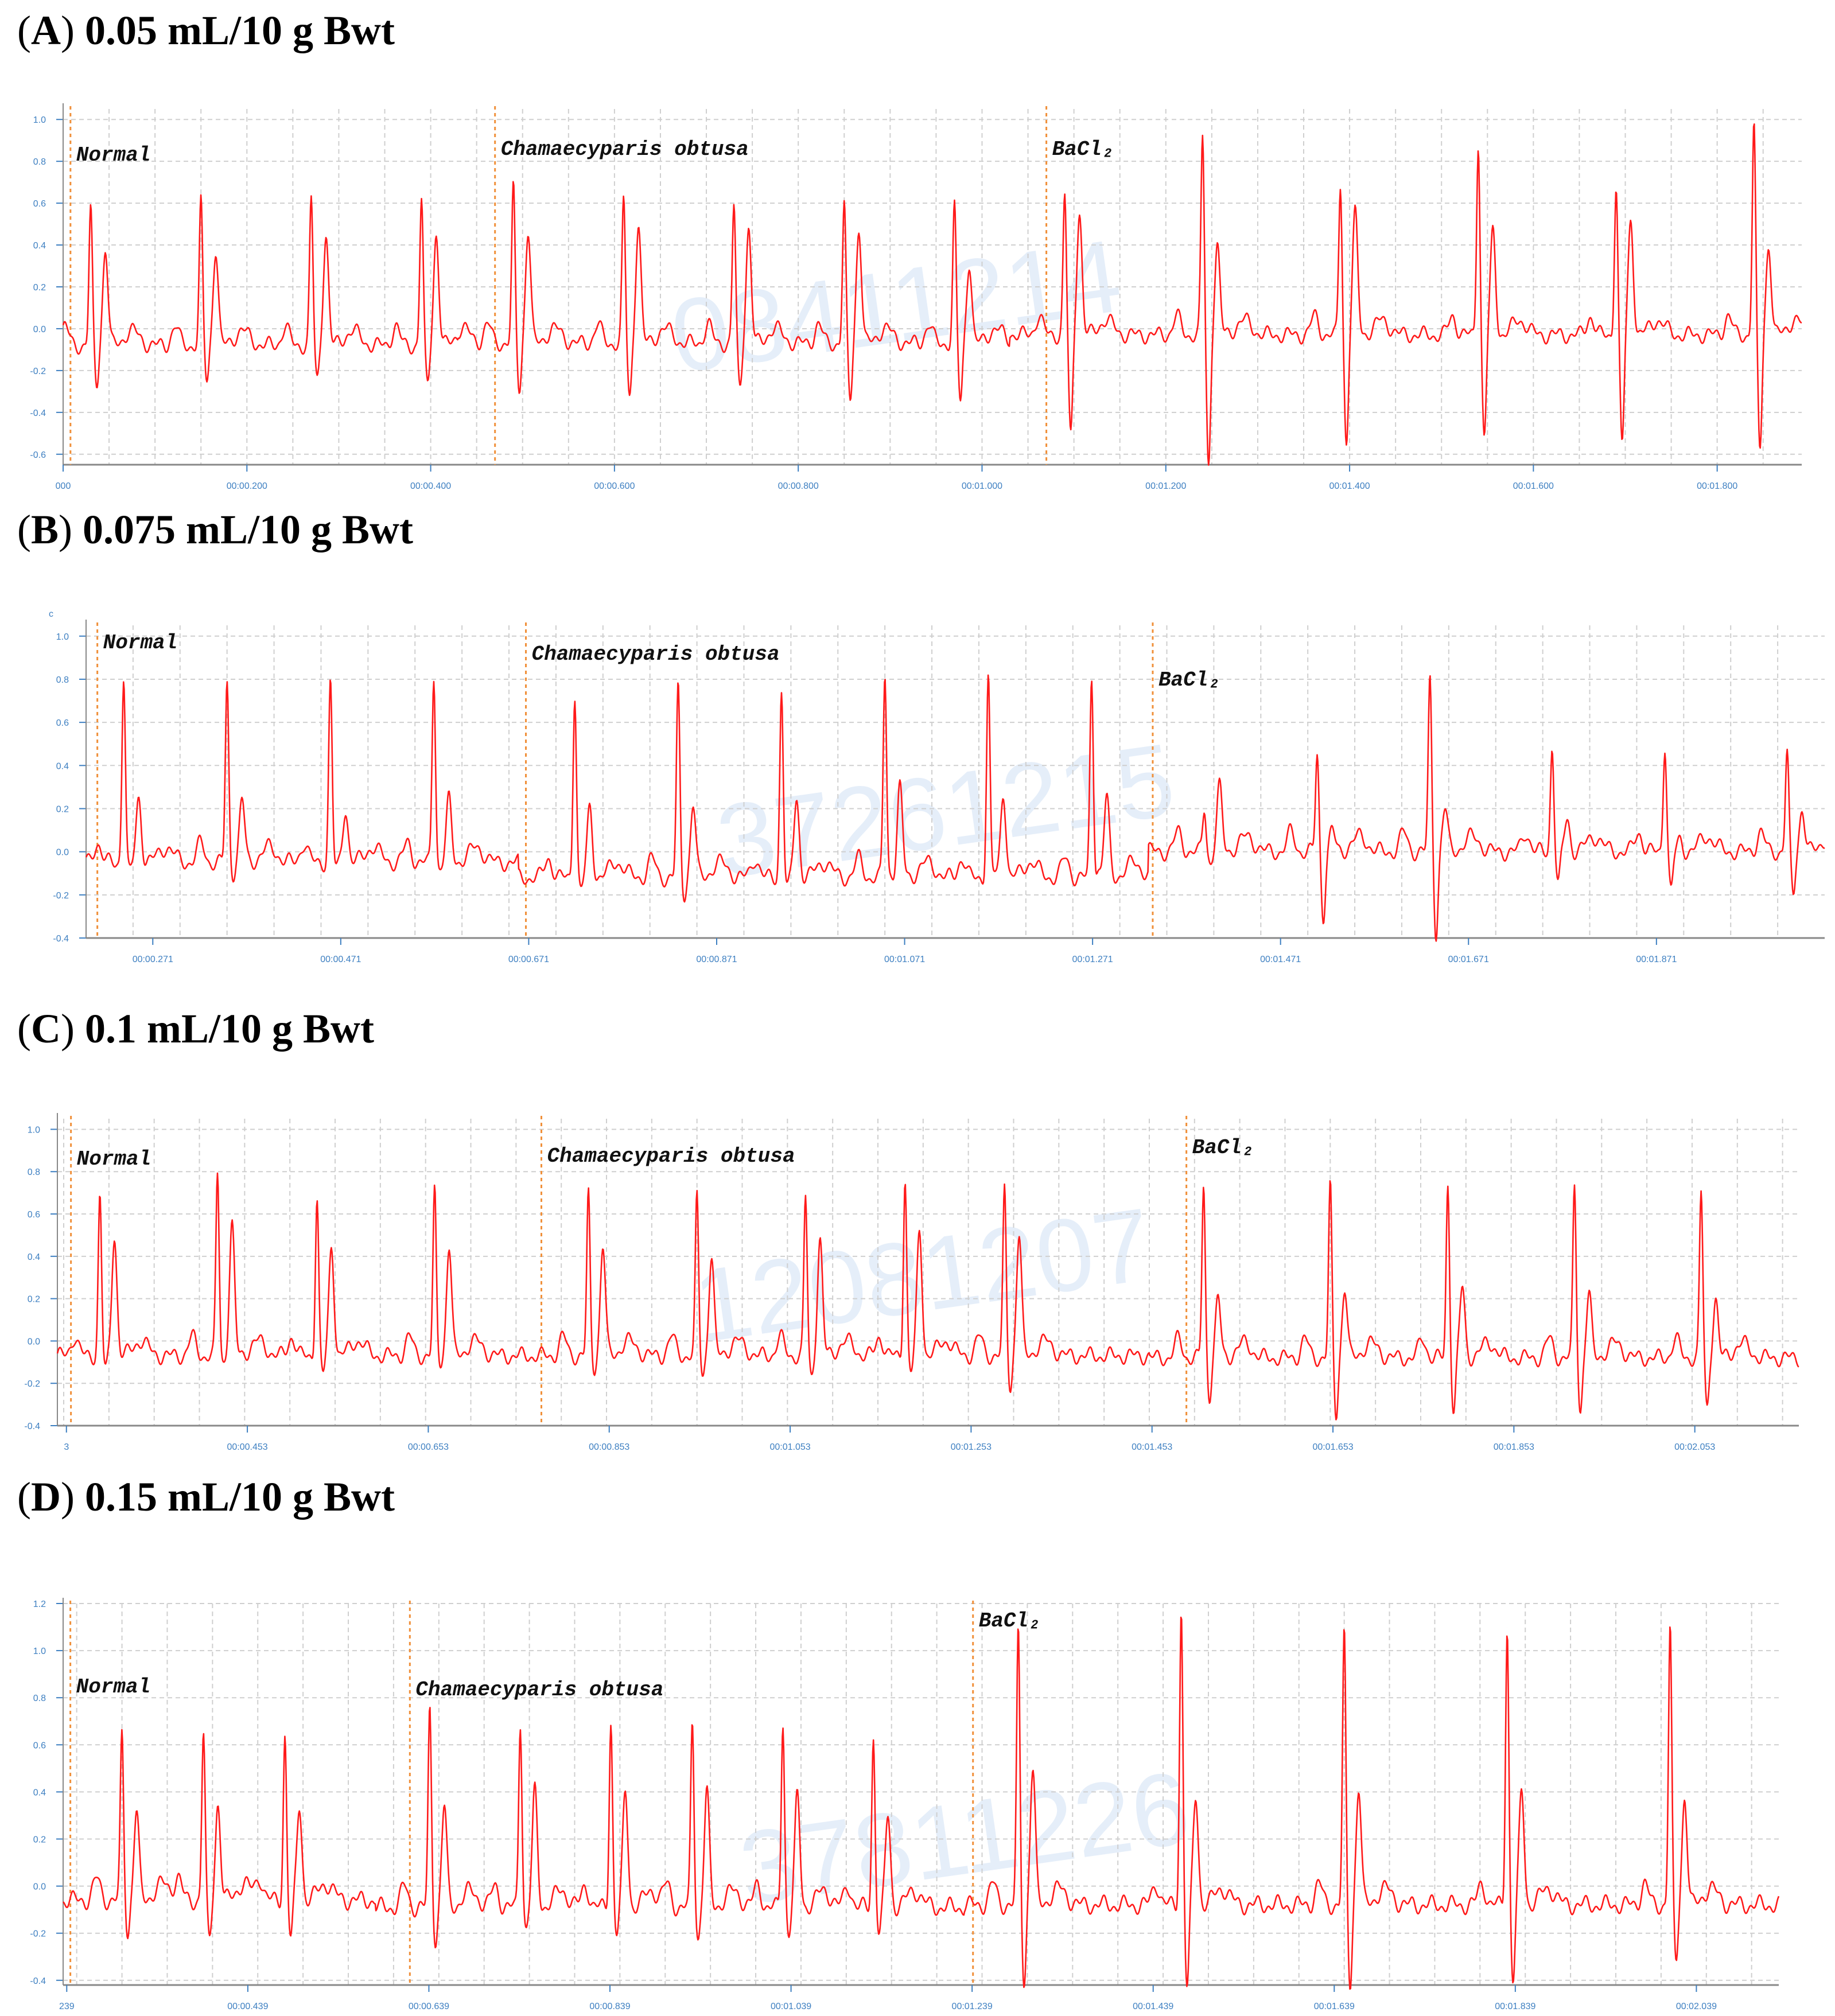 The width and height of the screenshot is (1835, 2016). I want to click on x-tick-label: 00:00.639, so click(429, 2007).